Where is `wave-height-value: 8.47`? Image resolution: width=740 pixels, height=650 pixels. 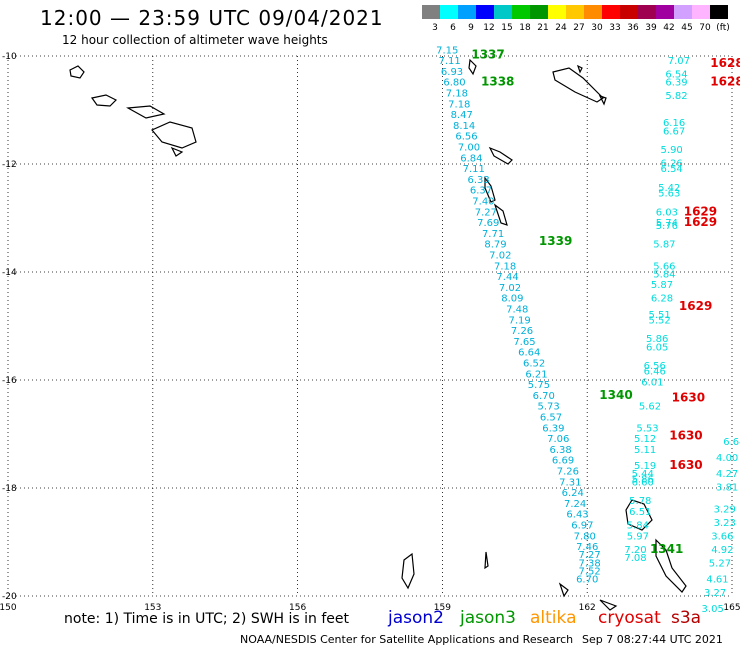
wave-height-value: 8.47 is located at coordinates (462, 115).